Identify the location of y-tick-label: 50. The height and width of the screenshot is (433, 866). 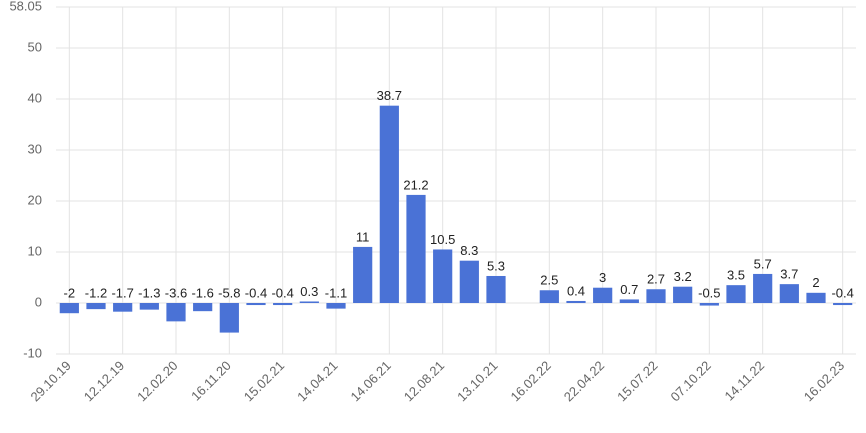
(35, 46).